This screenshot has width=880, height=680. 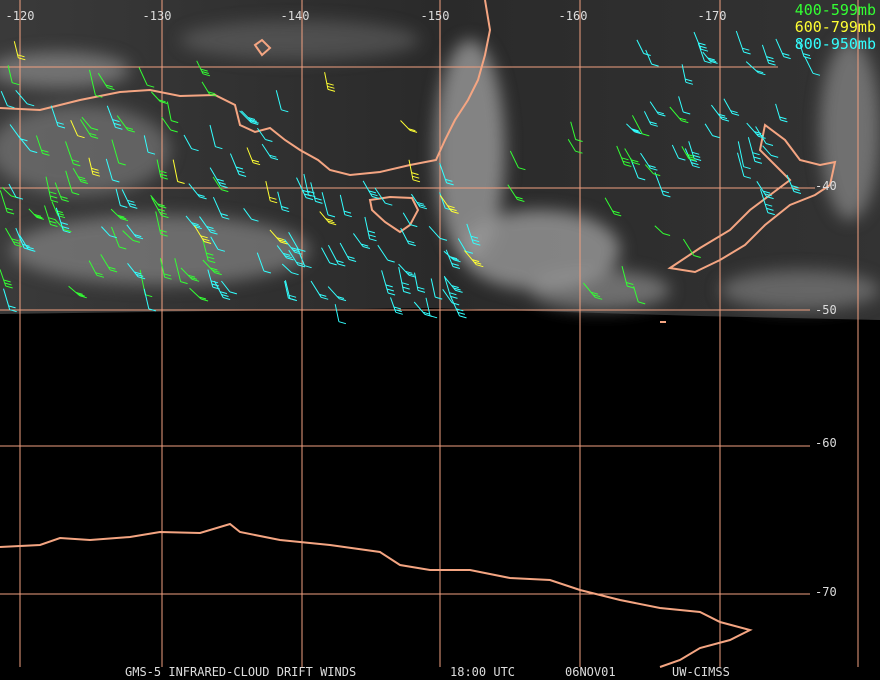 I want to click on footer-source: UW-CIMSS, so click(x=701, y=672).